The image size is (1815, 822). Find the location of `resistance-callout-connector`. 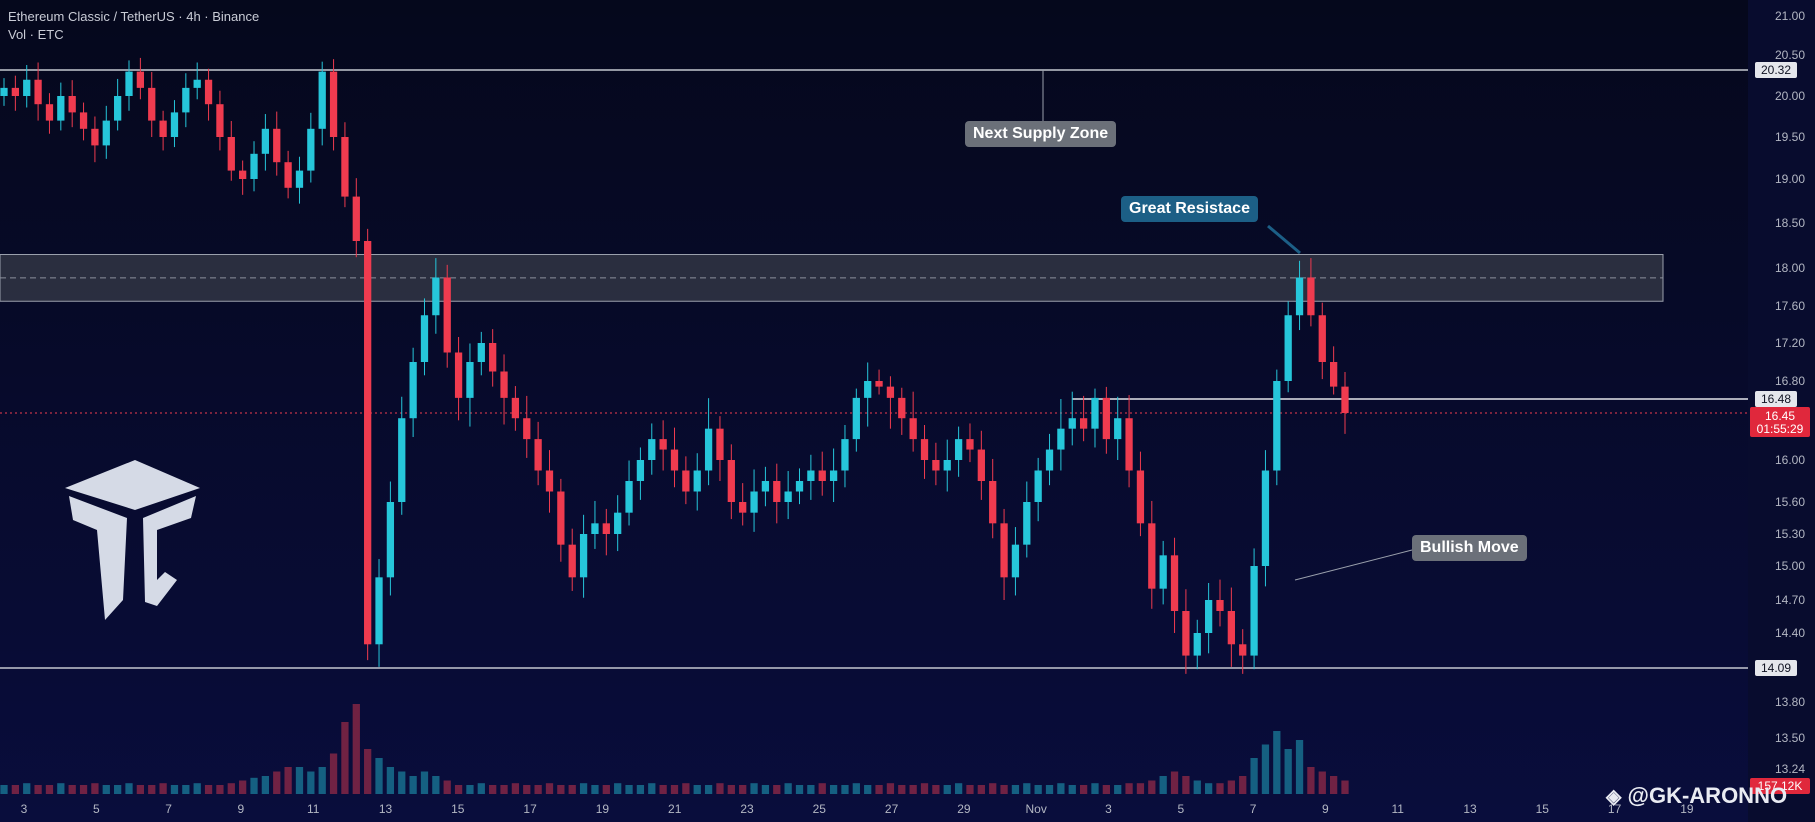

resistance-callout-connector is located at coordinates (1284, 239).